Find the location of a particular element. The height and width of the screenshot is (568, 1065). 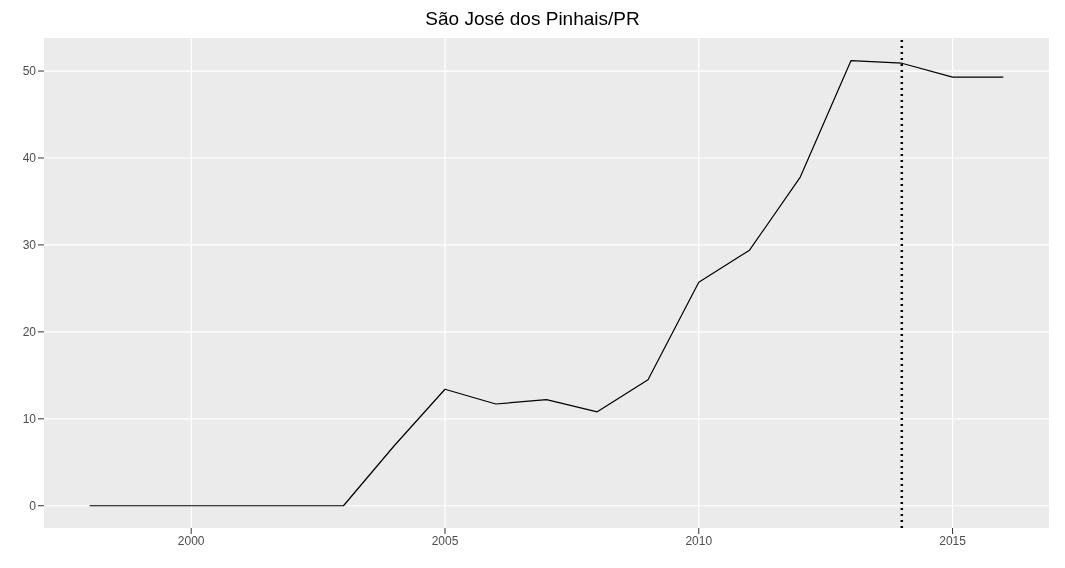

y-tick-label: 50 is located at coordinates (29, 71).